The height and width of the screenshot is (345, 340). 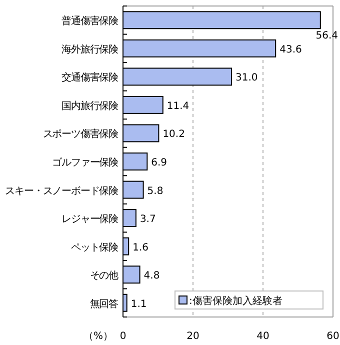 I want to click on text: 5.8, so click(x=155, y=191).